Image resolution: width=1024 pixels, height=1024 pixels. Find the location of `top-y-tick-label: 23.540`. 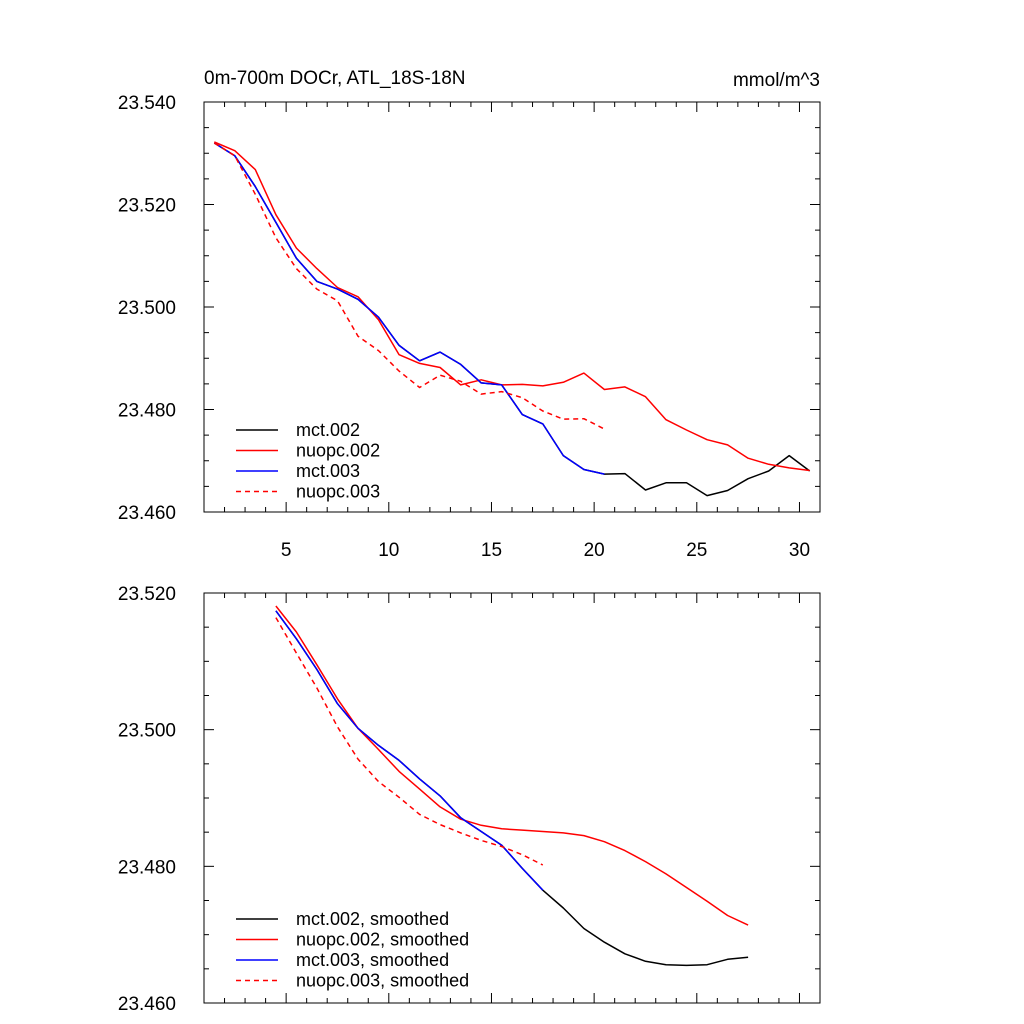

top-y-tick-label: 23.540 is located at coordinates (147, 103).